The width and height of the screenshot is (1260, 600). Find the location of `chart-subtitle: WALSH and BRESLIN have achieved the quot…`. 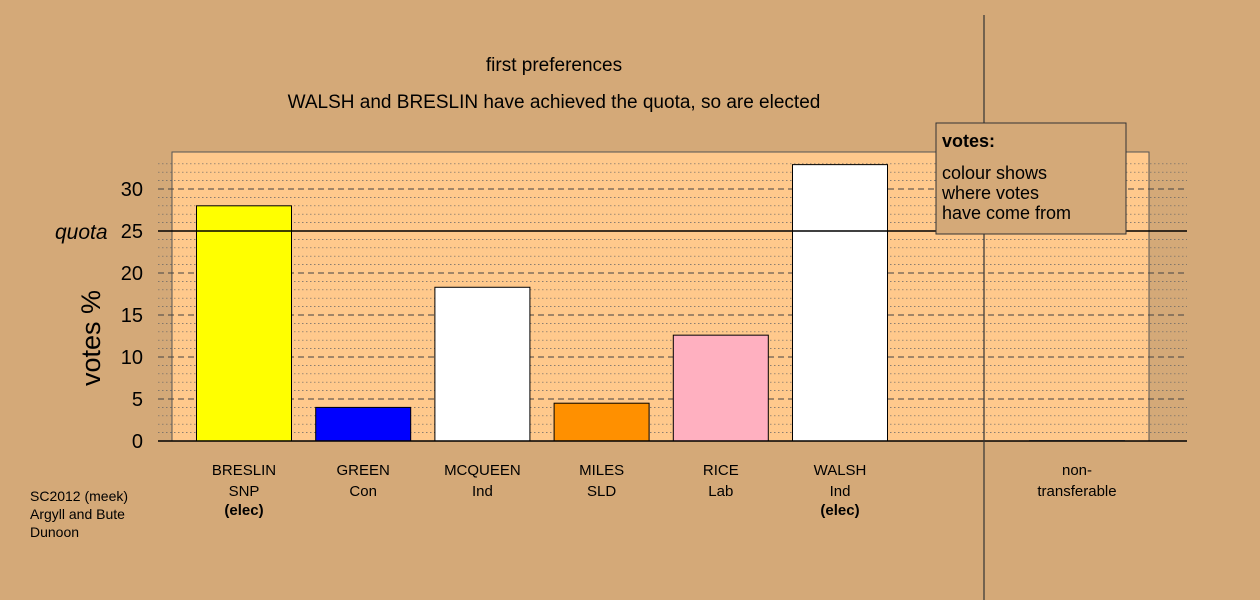

chart-subtitle: WALSH and BRESLIN have achieved the quot… is located at coordinates (554, 102).